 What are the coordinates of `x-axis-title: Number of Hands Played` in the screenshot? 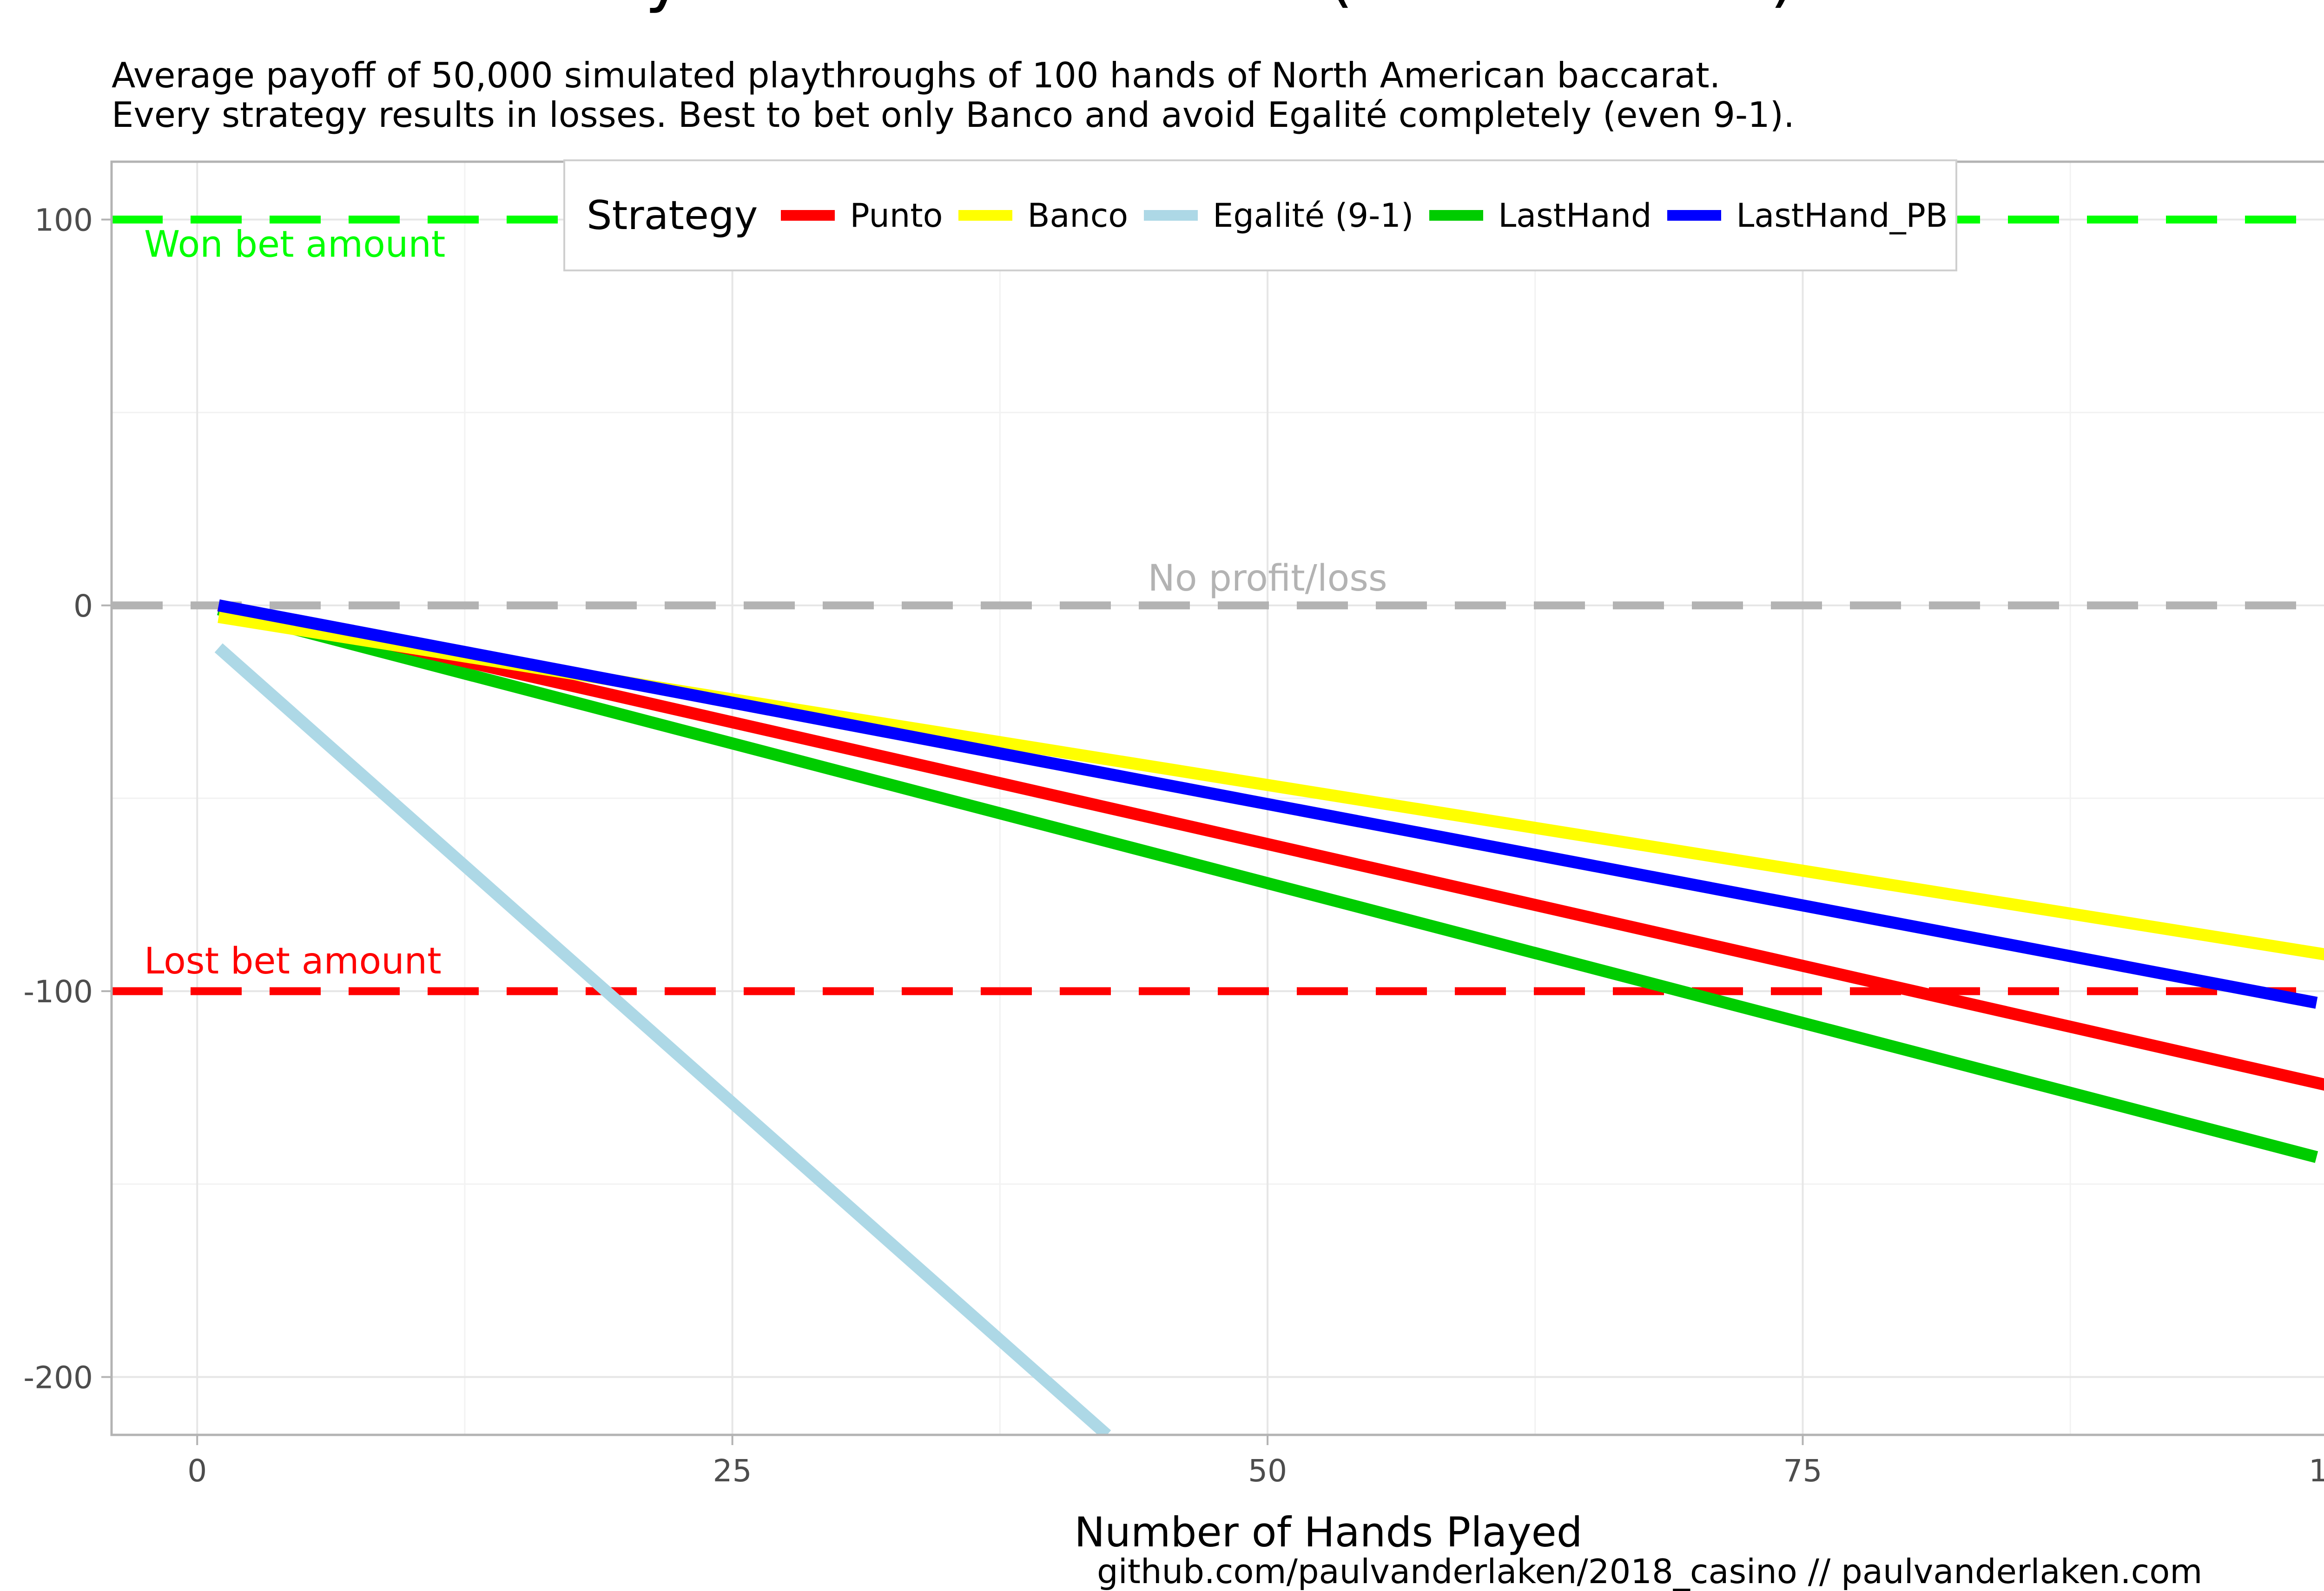 It's located at (1328, 1532).